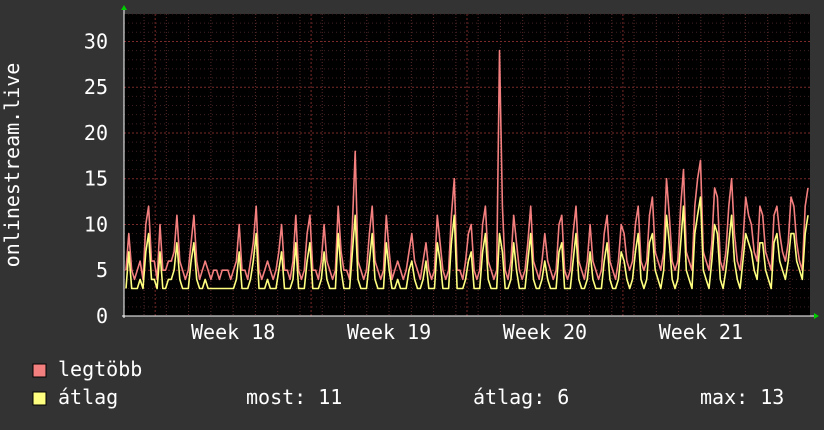 Image resolution: width=824 pixels, height=430 pixels. What do you see at coordinates (96, 224) in the screenshot?
I see `y-tick-label: 10` at bounding box center [96, 224].